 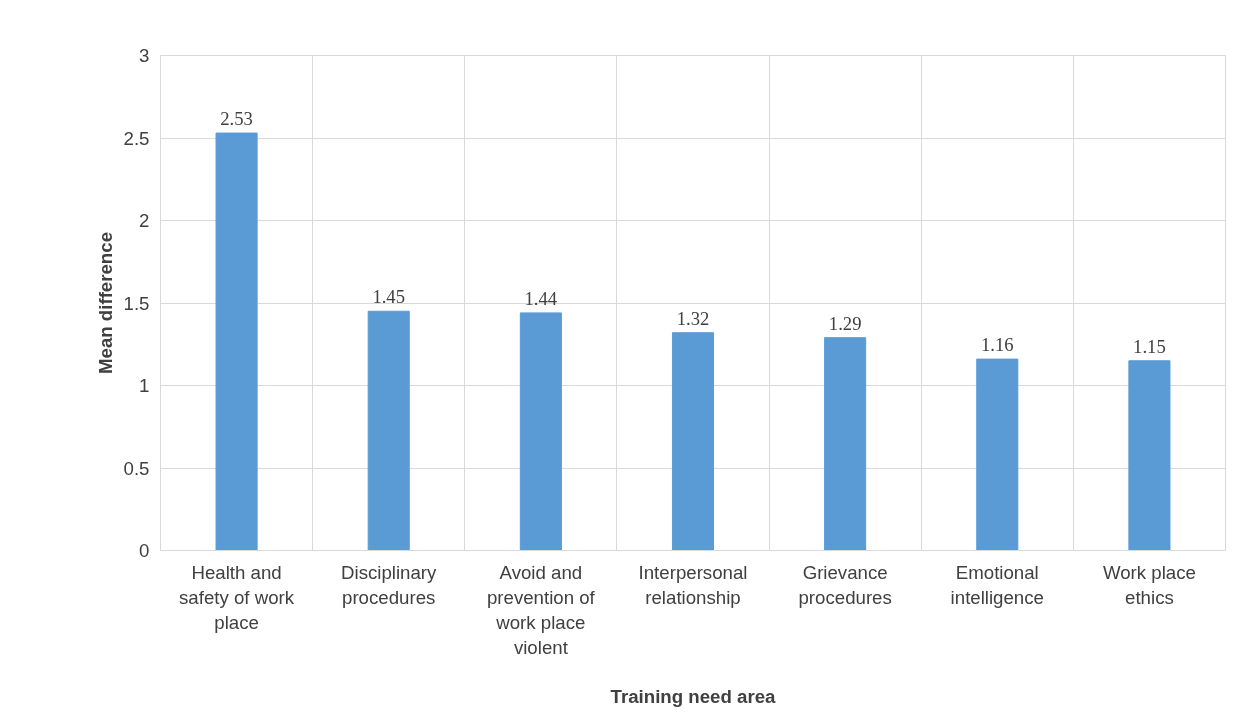 I want to click on x-tick-label: Emotional intelligence, so click(x=997, y=584).